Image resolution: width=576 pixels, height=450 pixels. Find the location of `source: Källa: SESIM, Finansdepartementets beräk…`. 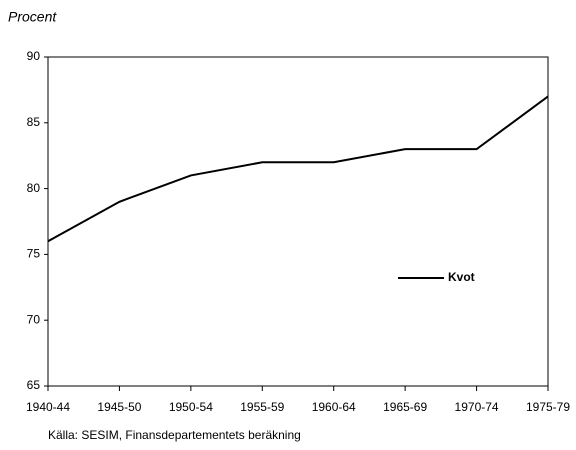

source: Källa: SESIM, Finansdepartementets beräk… is located at coordinates (174, 435).